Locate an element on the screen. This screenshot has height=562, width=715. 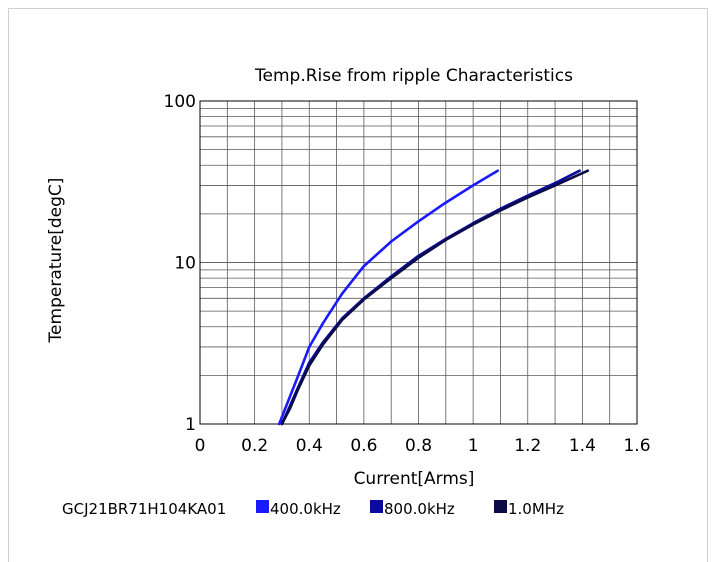
y-tick-labels: 1 10 100 is located at coordinates (180, 263).